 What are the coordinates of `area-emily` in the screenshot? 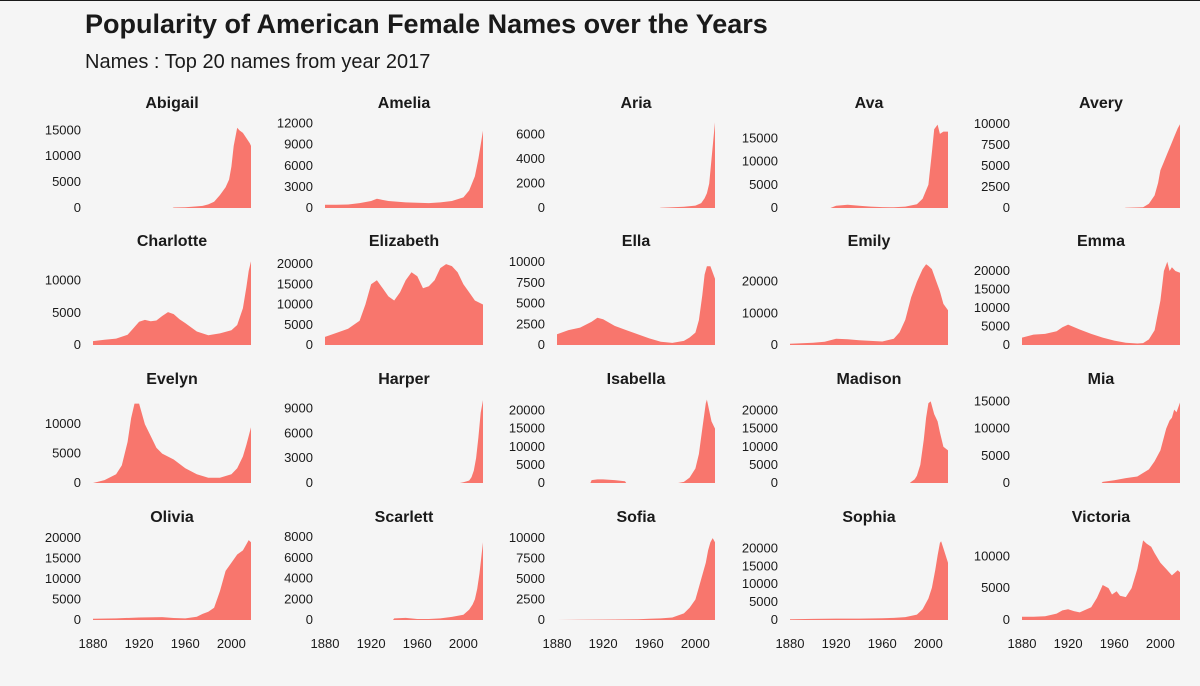 It's located at (869, 304).